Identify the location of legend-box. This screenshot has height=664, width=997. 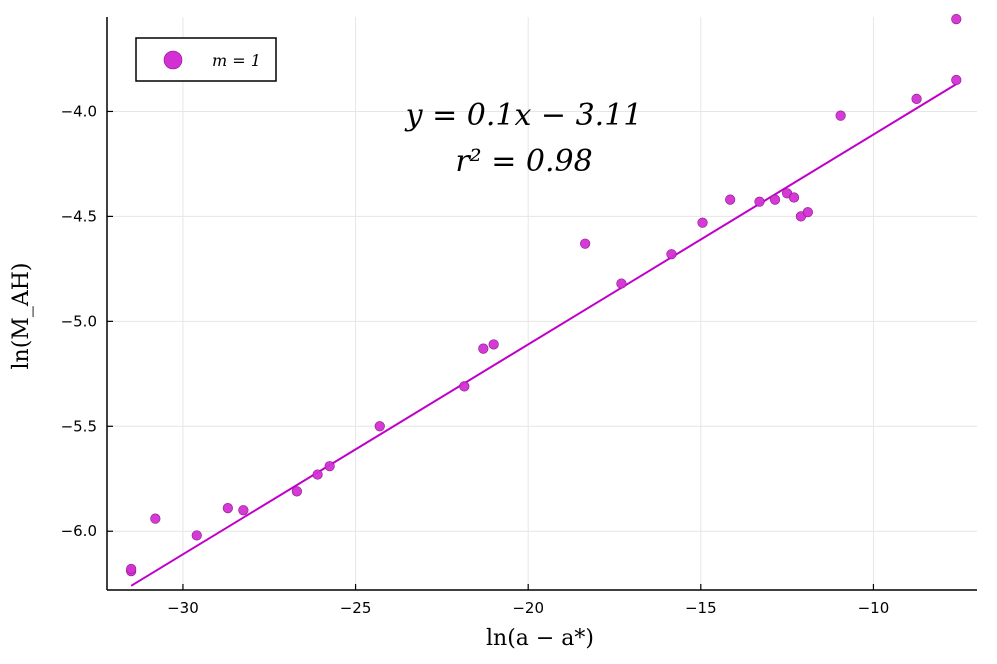
(206, 59).